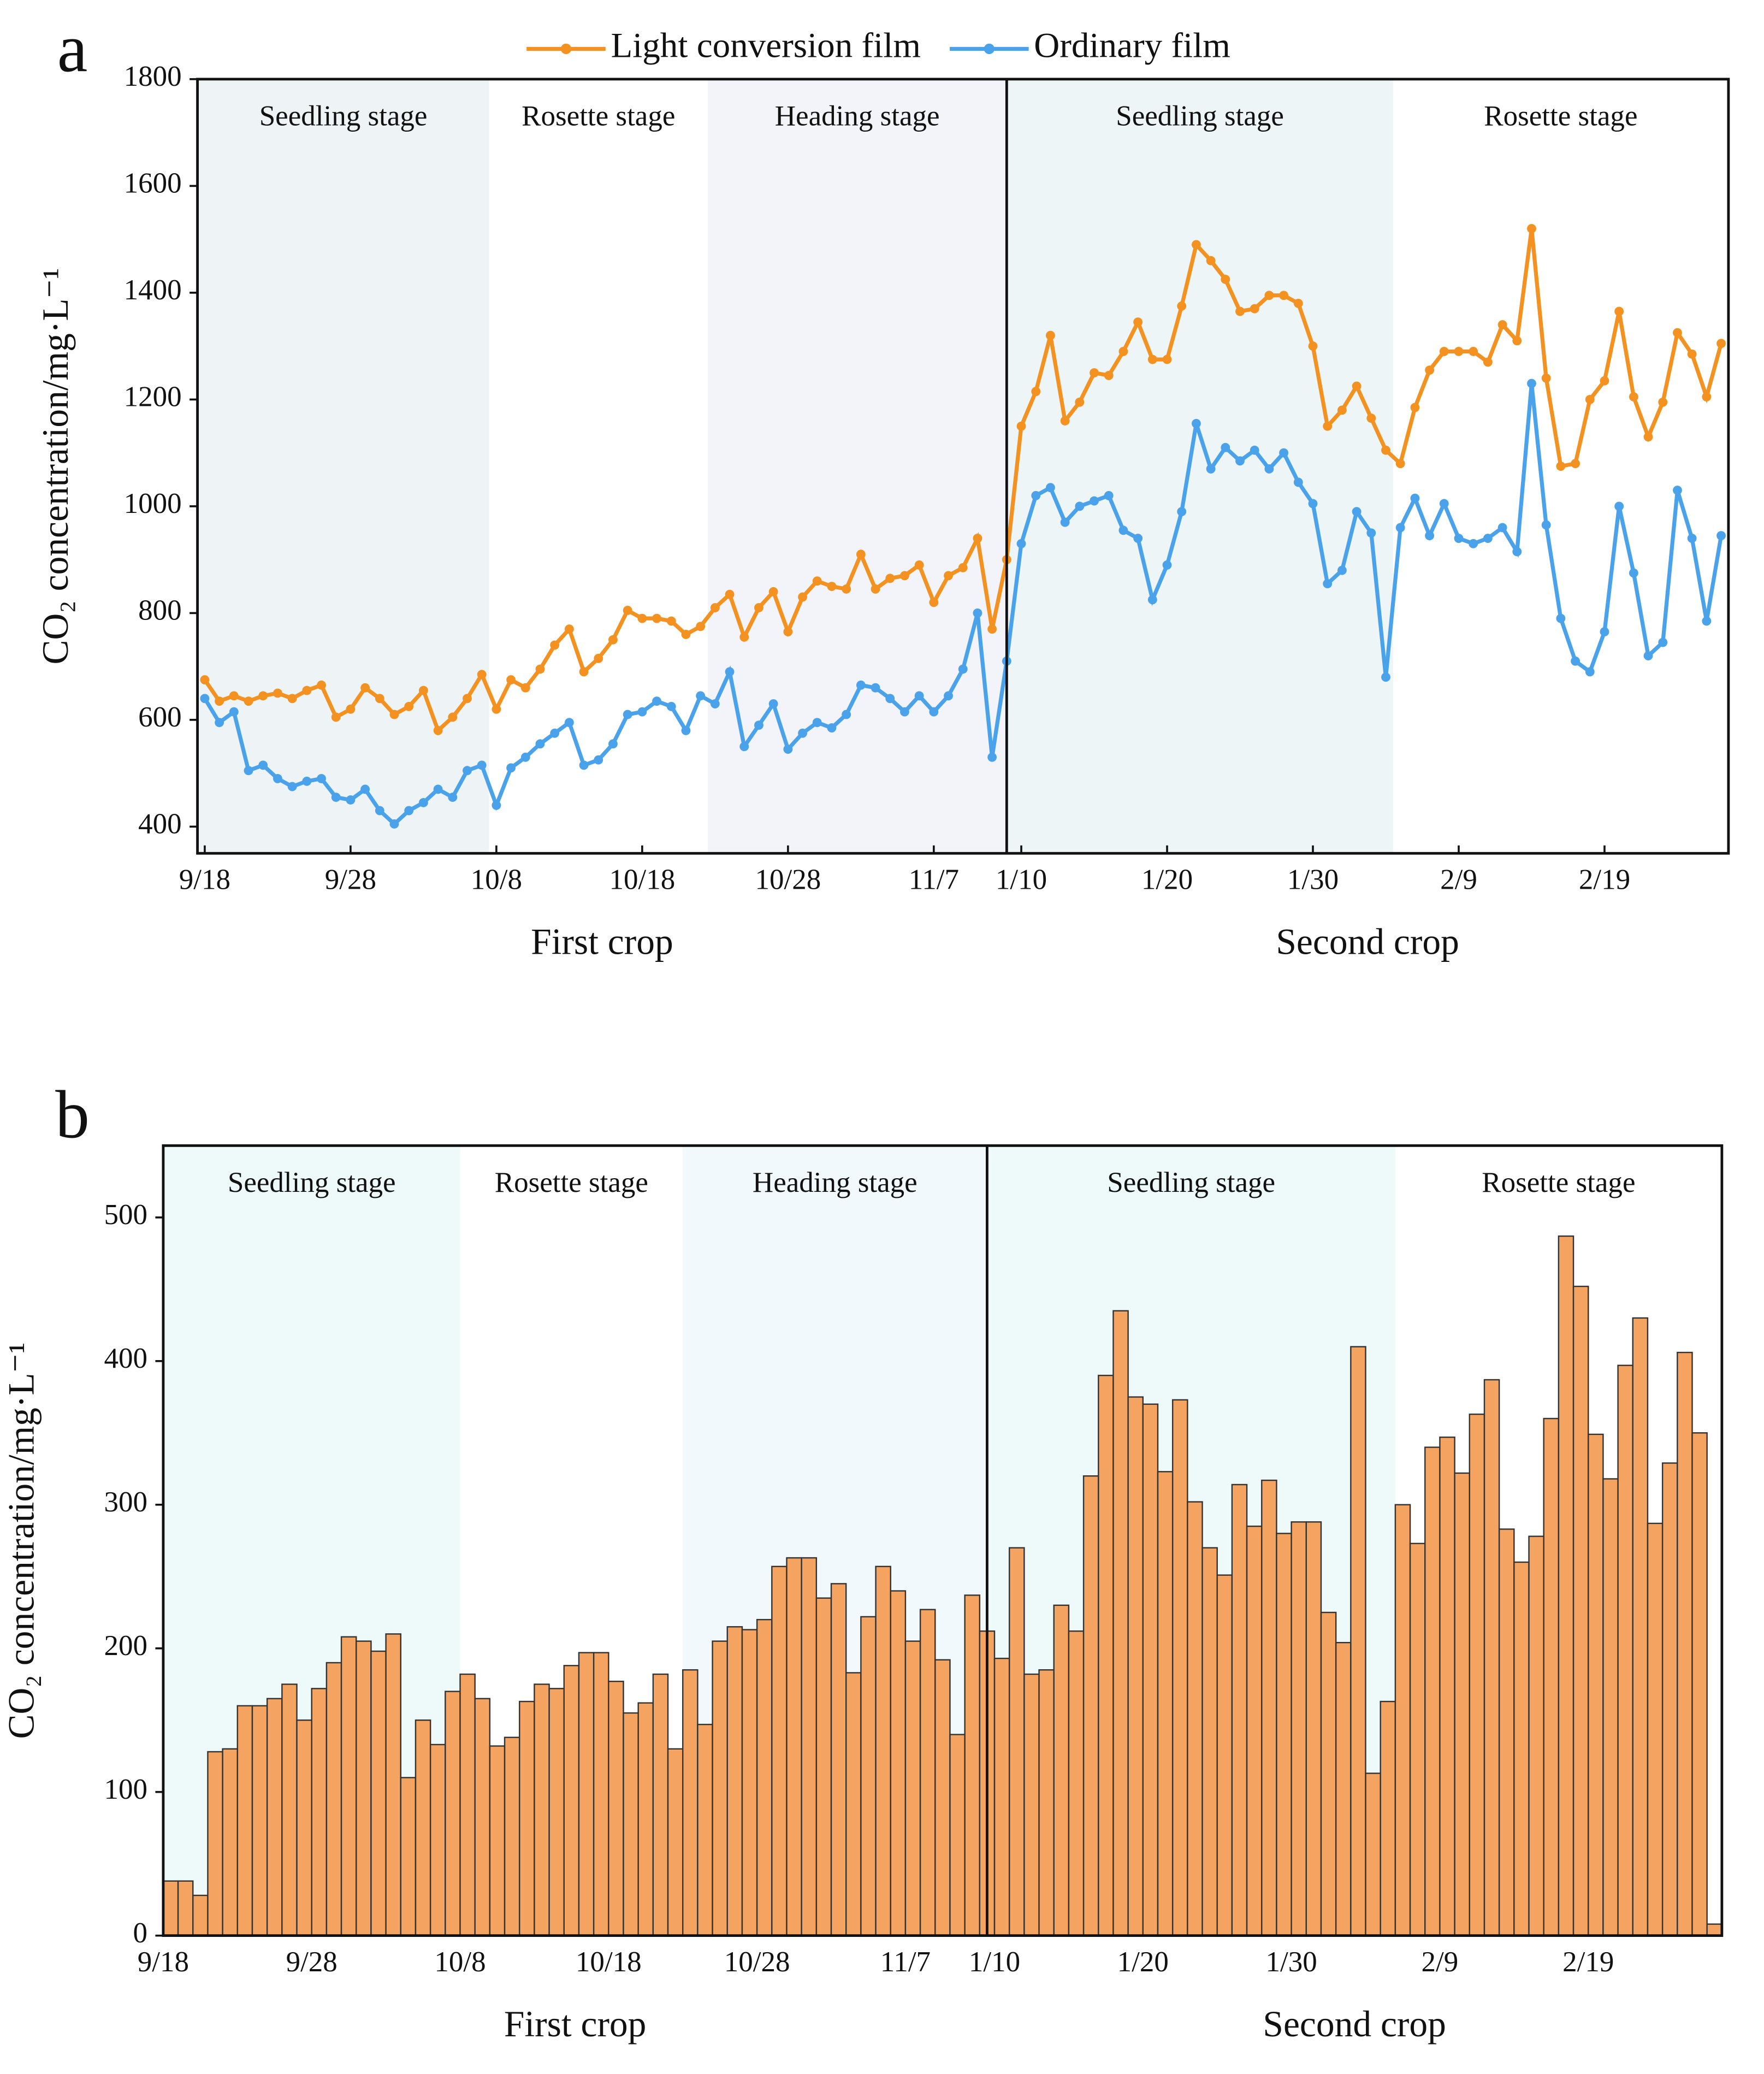 This screenshot has height=2074, width=1764. Describe the element at coordinates (204, 880) in the screenshot. I see `x-tick-label: 9/18` at that location.